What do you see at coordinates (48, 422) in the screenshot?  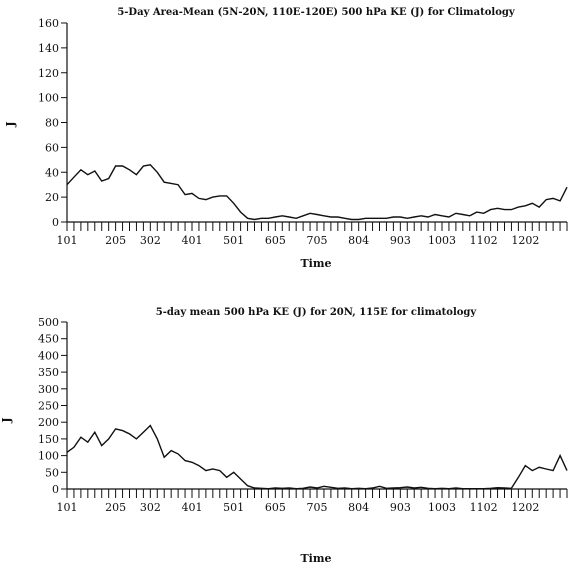 I see `y-tick-label: 200` at bounding box center [48, 422].